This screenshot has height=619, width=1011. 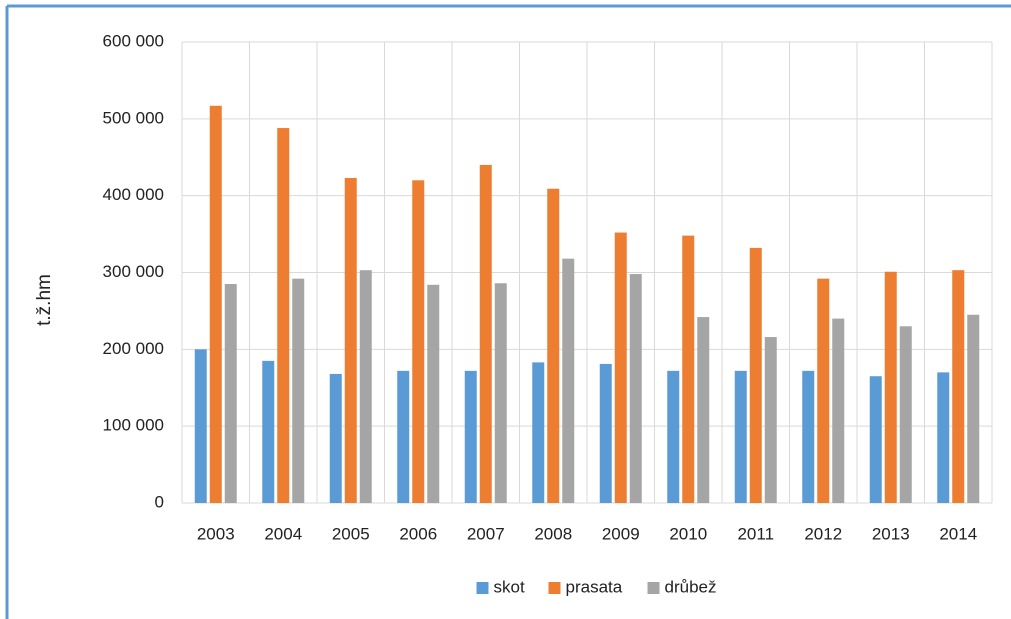 What do you see at coordinates (823, 533) in the screenshot?
I see `x-tick-label: 2012` at bounding box center [823, 533].